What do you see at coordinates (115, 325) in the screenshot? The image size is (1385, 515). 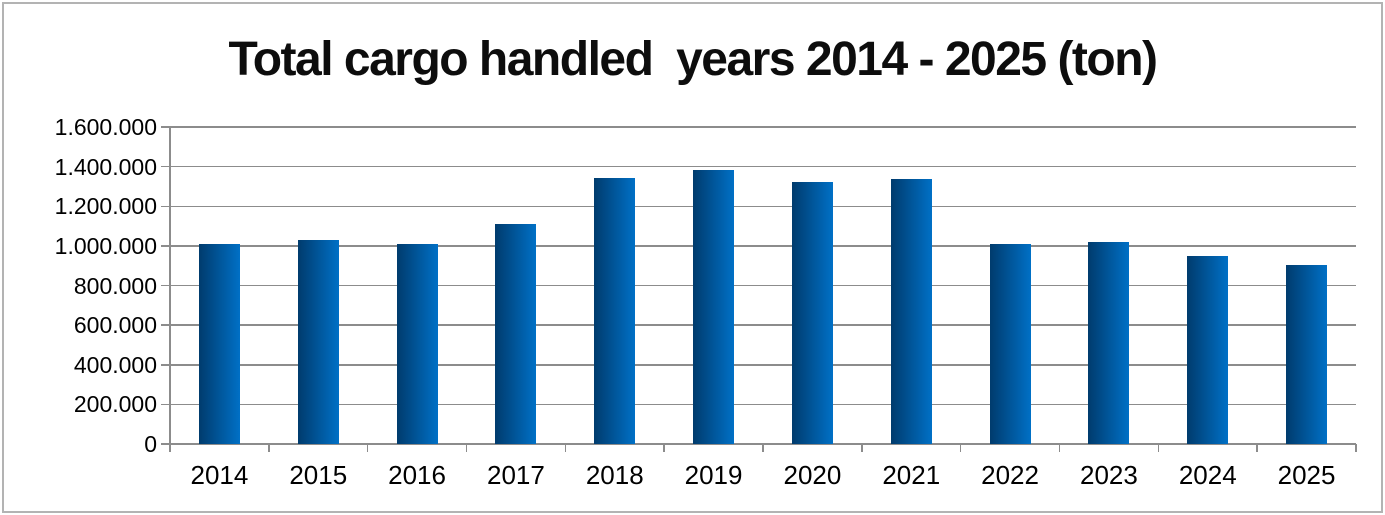 I see `y-axis-tick-label: 600.000` at bounding box center [115, 325].